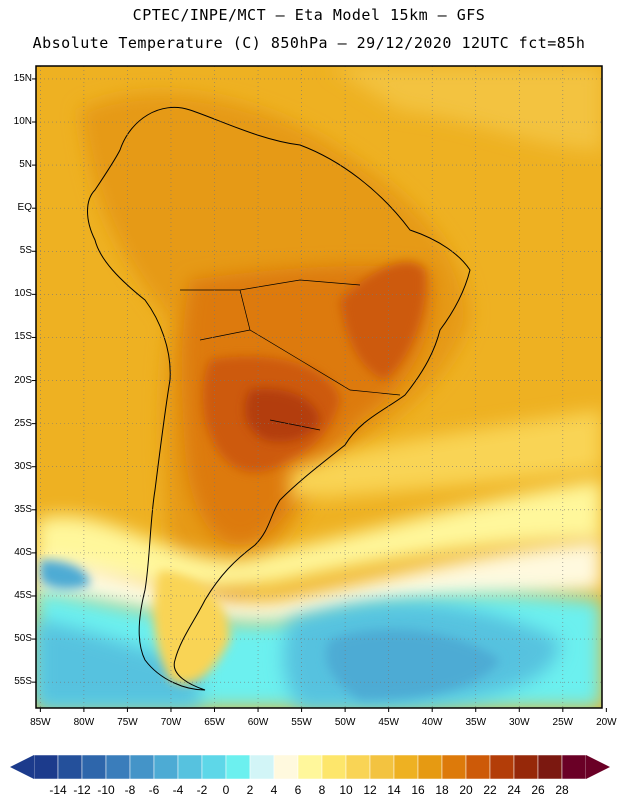 The image size is (618, 800). What do you see at coordinates (322, 790) in the screenshot?
I see `colorbar-label: 8` at bounding box center [322, 790].